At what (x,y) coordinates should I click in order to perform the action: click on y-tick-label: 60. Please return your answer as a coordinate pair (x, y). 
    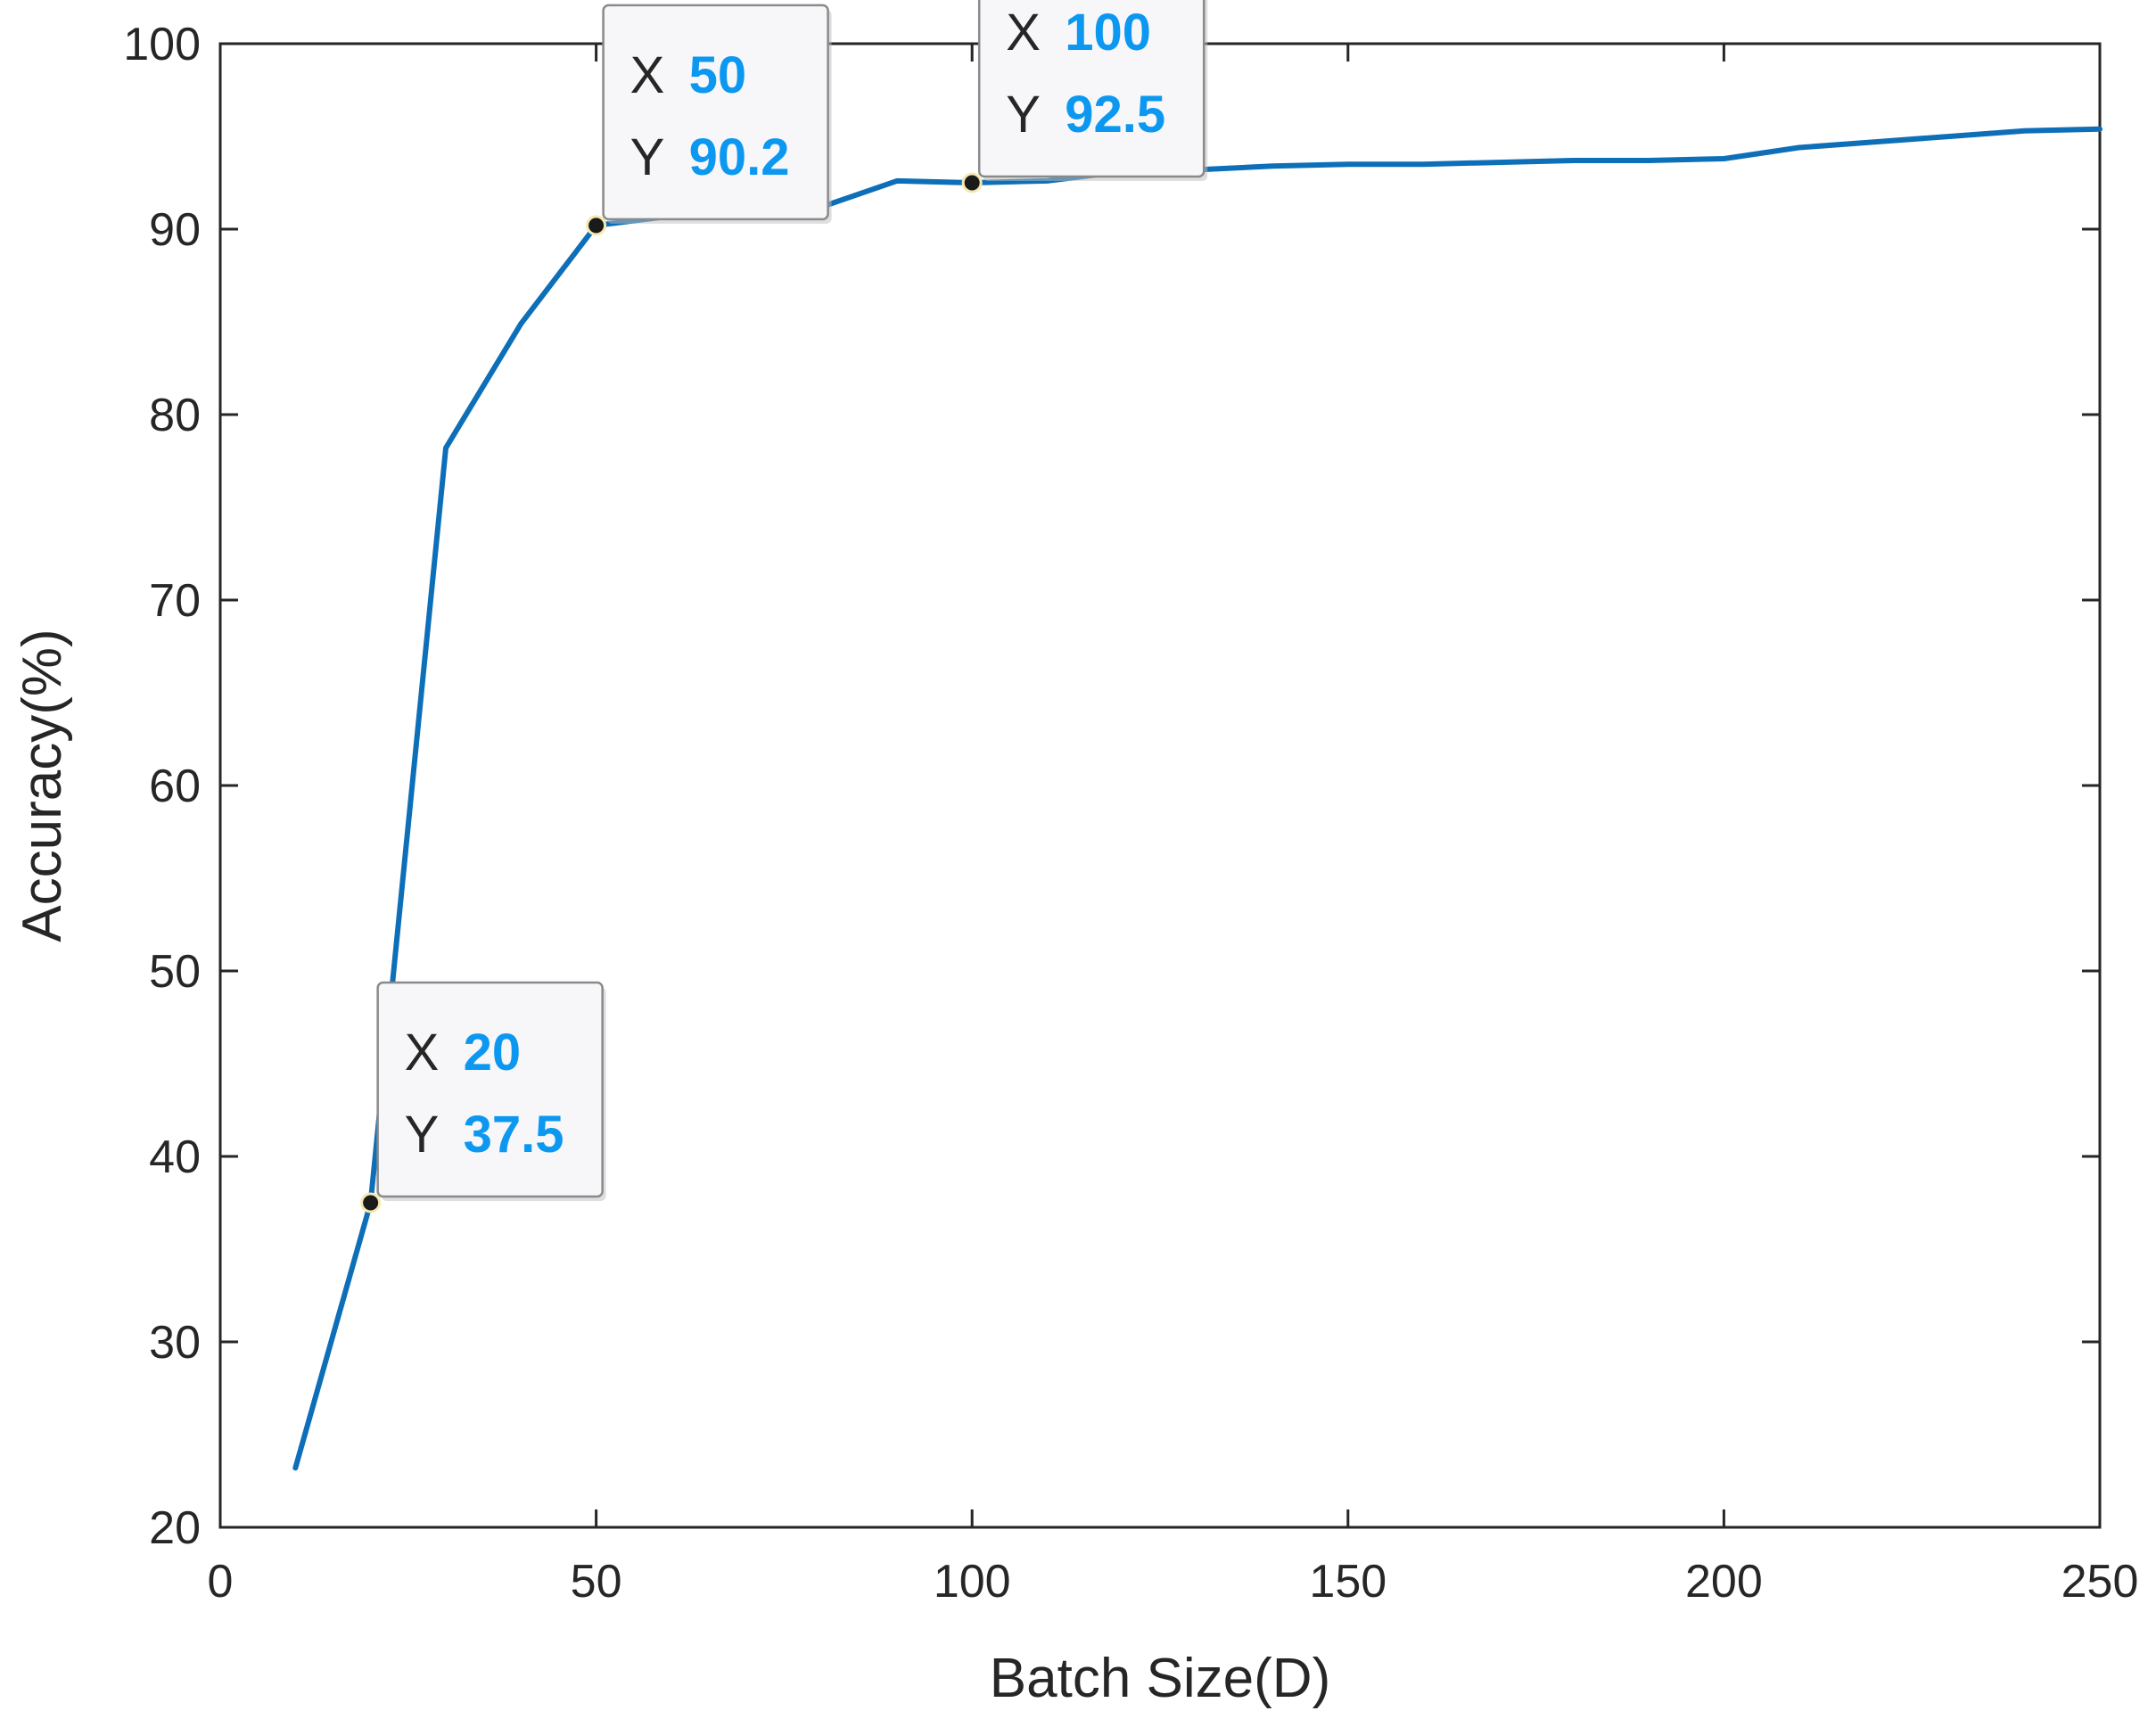
    Looking at the image, I should click on (175, 786).